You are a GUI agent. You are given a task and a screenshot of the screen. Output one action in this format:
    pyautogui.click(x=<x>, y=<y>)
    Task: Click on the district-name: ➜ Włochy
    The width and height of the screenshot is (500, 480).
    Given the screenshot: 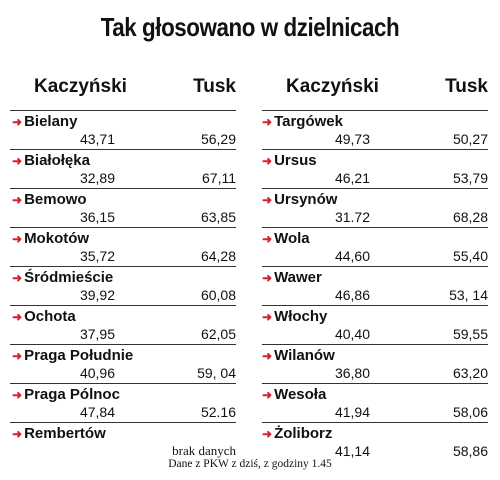 What is the action you would take?
    pyautogui.click(x=294, y=316)
    